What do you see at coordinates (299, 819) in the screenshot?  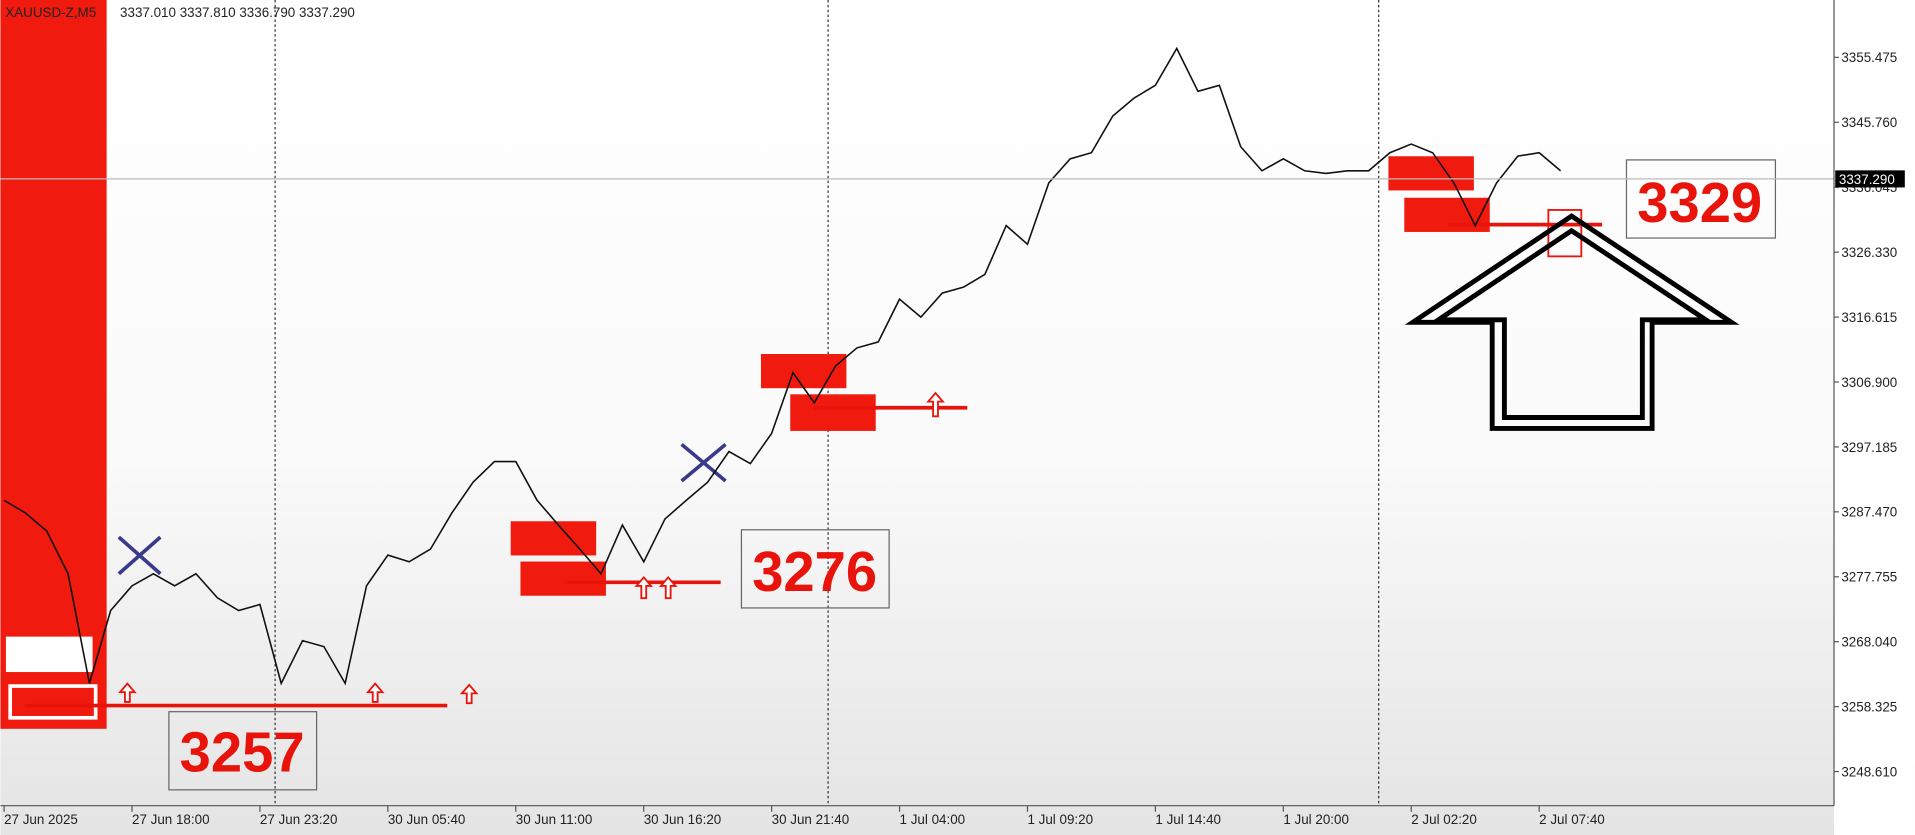 I see `x-tick-label: 27 Jun 23:20` at bounding box center [299, 819].